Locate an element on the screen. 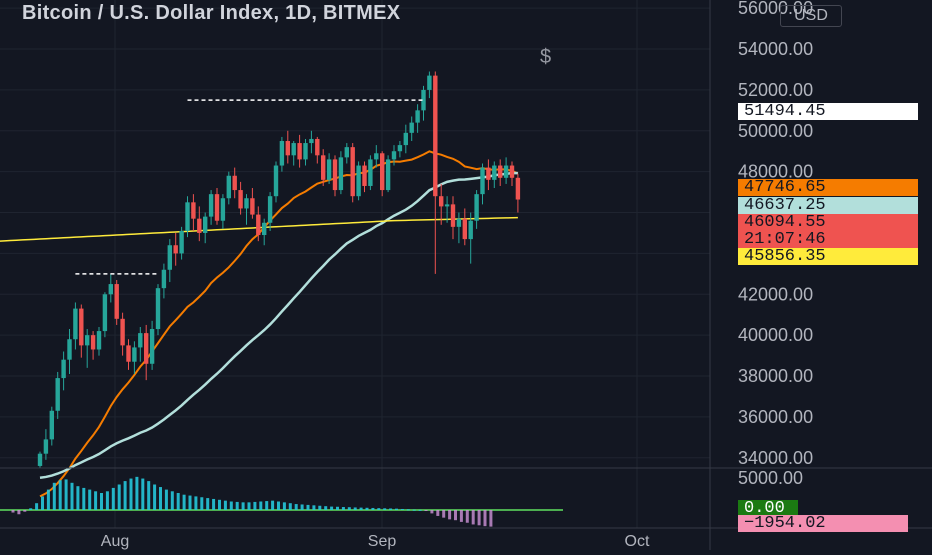  y-tick-label: 40000.00 is located at coordinates (775, 335).